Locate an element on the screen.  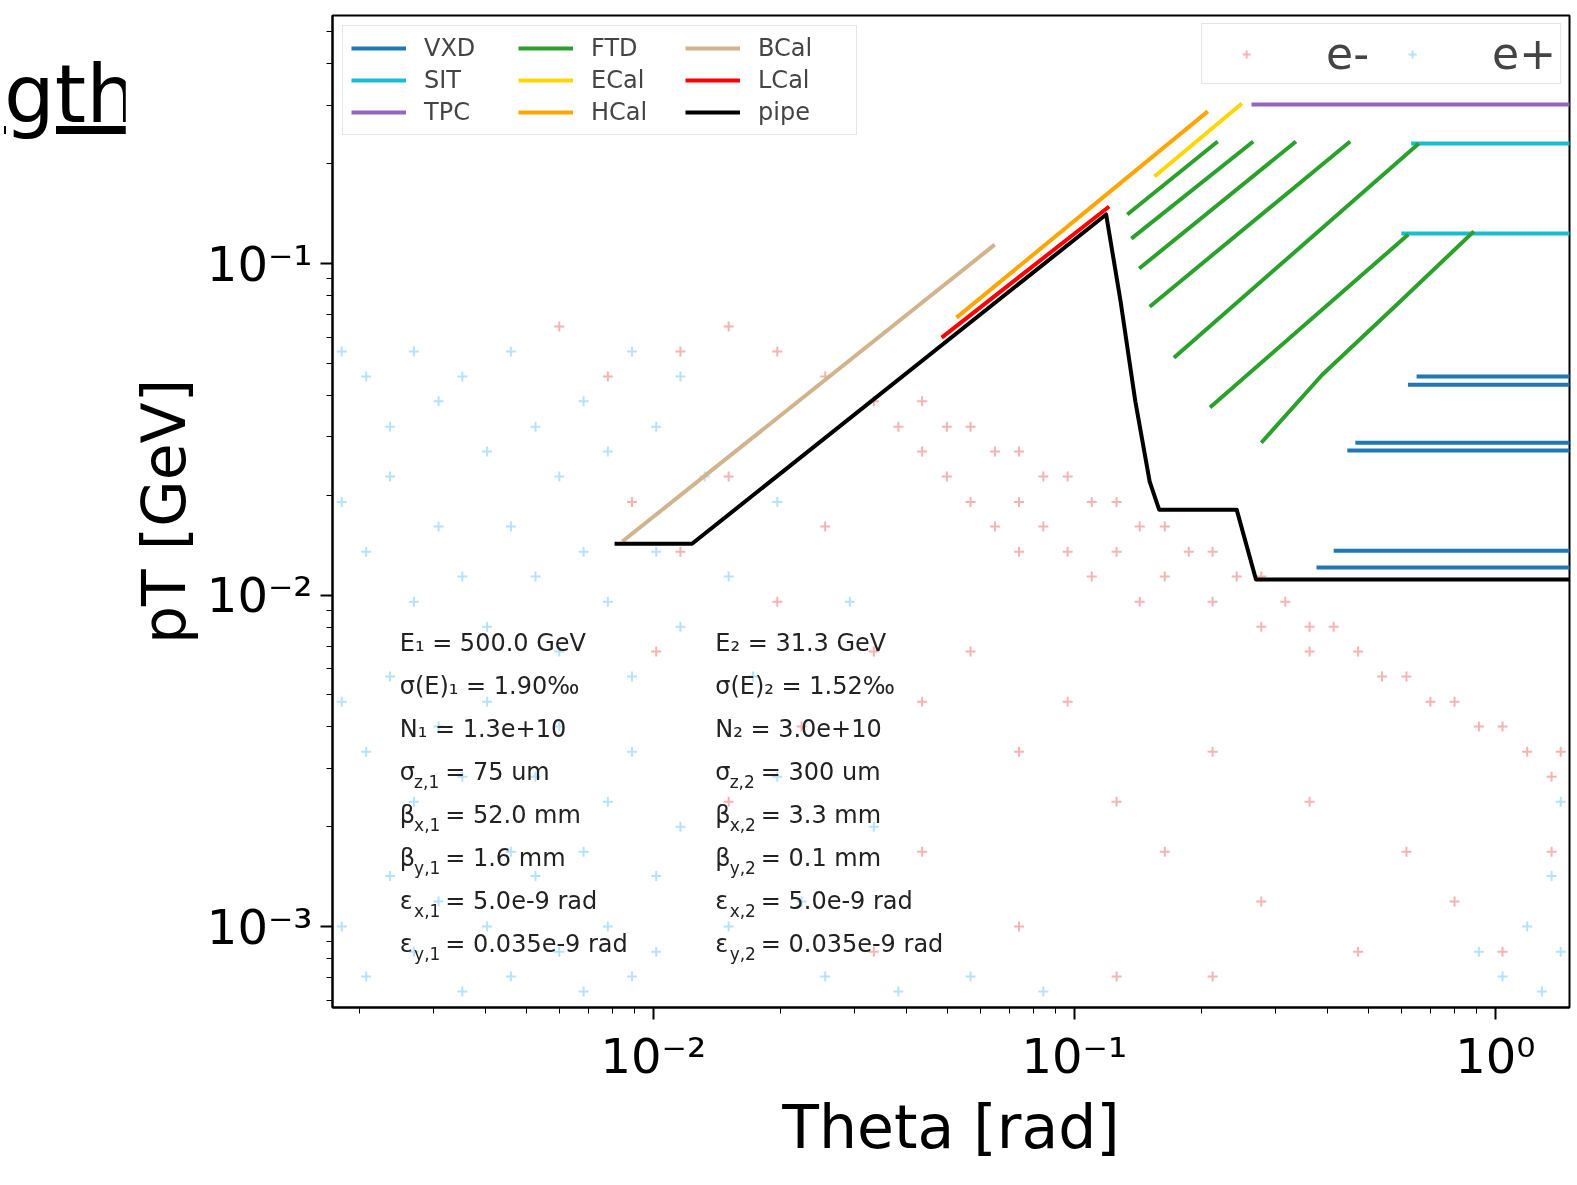
y-tick-label: 10⁻³ is located at coordinates (259, 926).